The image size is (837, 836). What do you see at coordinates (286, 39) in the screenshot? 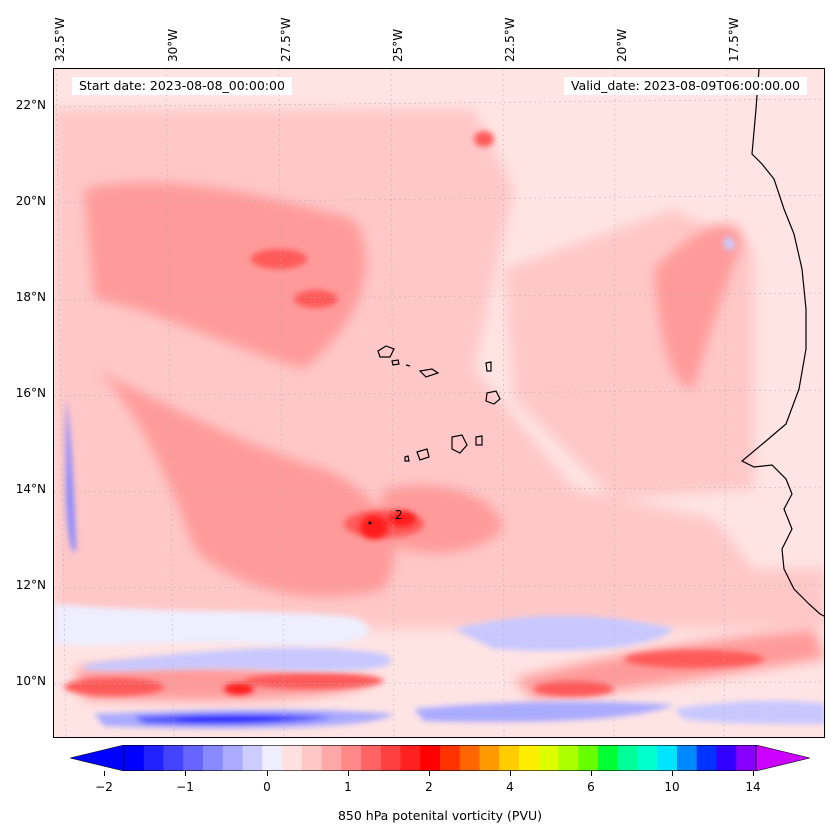
I see `longitude-label: 27.5°W` at bounding box center [286, 39].